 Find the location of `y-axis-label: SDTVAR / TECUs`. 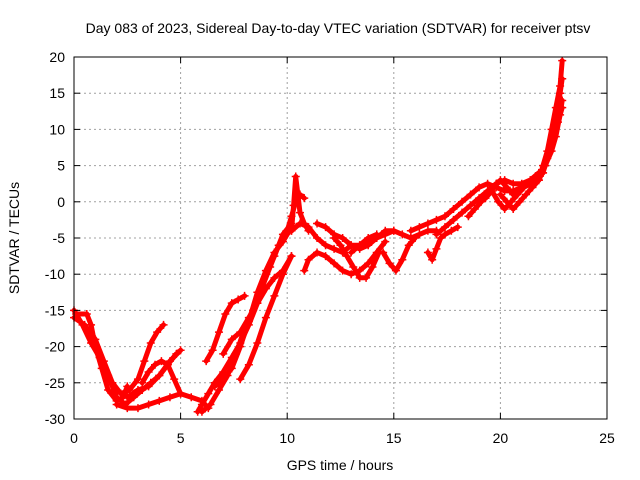

y-axis-label: SDTVAR / TECUs is located at coordinates (14, 238).